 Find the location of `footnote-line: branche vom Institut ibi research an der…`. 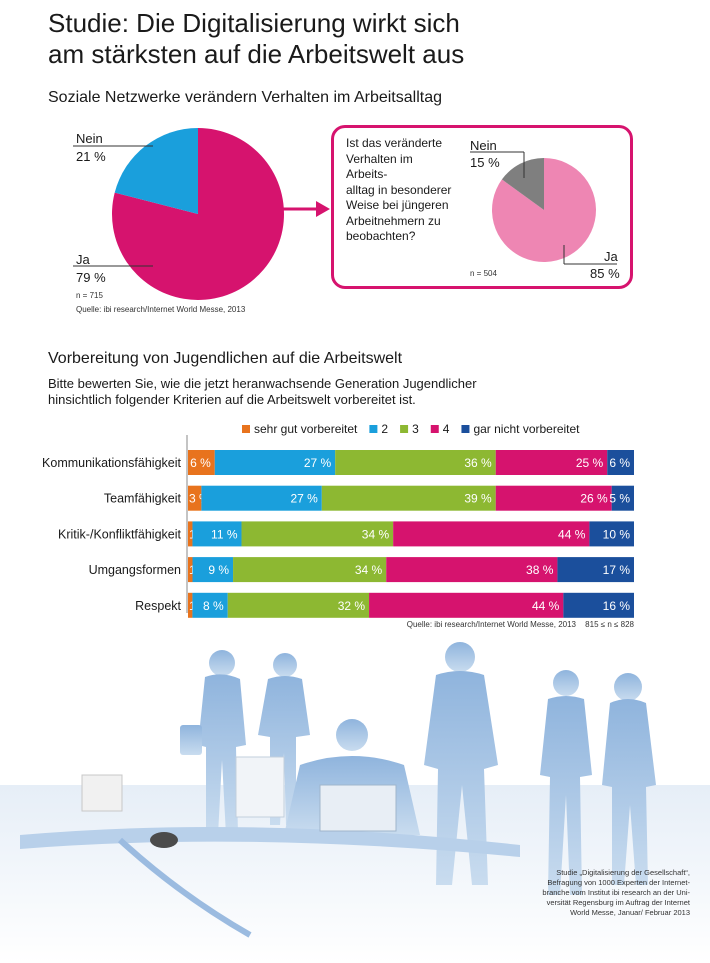

footnote-line: branche vom Institut ibi research an der… is located at coordinates (616, 892).